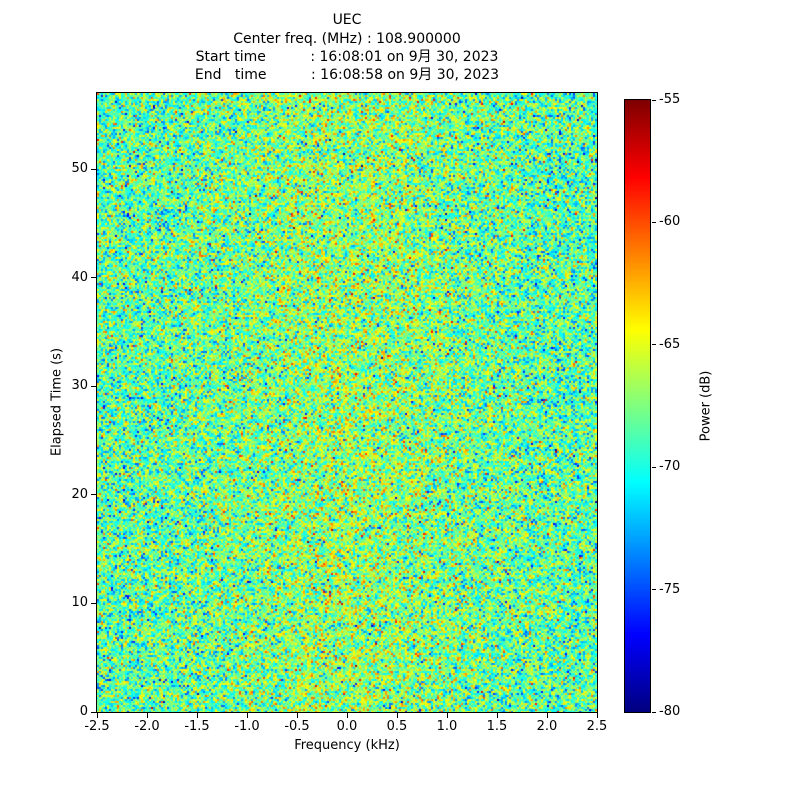 The width and height of the screenshot is (800, 800). I want to click on colorbar-tick-label: -80, so click(670, 711).